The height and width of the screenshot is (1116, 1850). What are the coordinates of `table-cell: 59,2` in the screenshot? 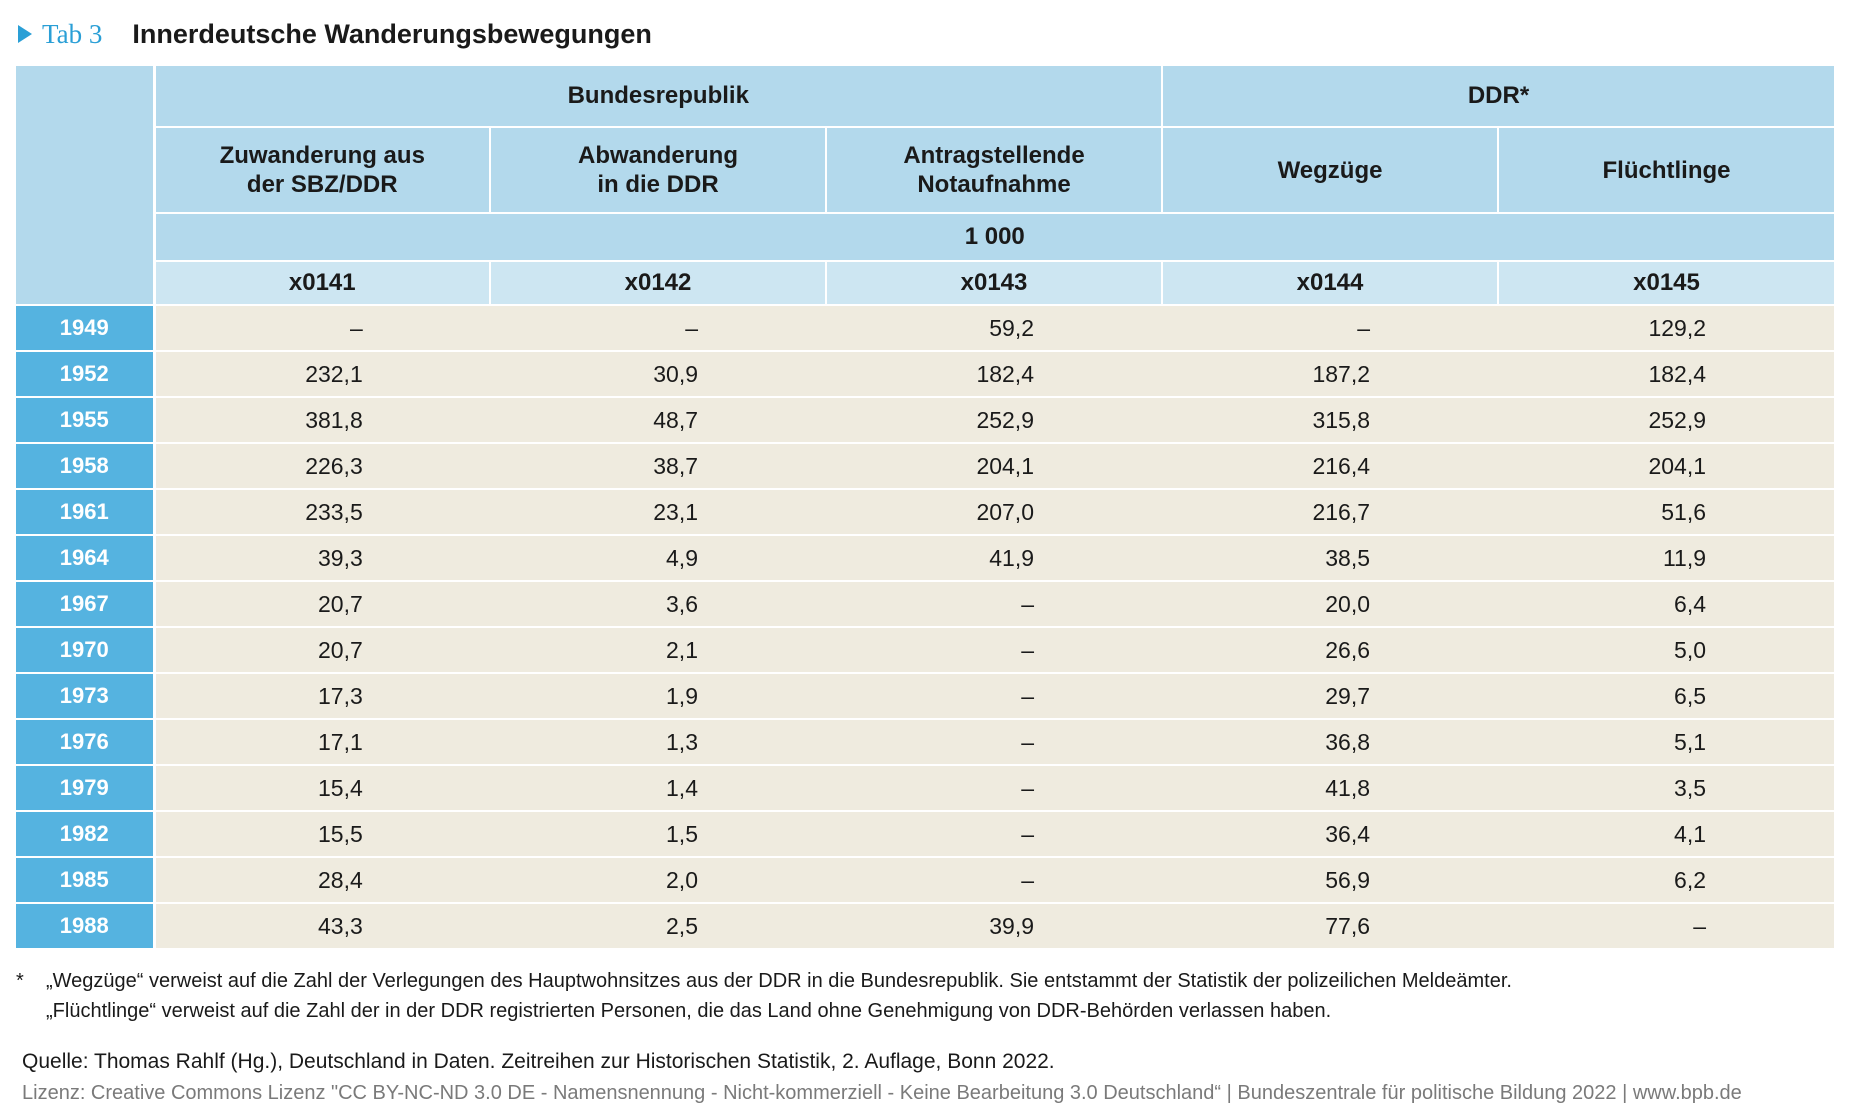 It's located at (994, 327).